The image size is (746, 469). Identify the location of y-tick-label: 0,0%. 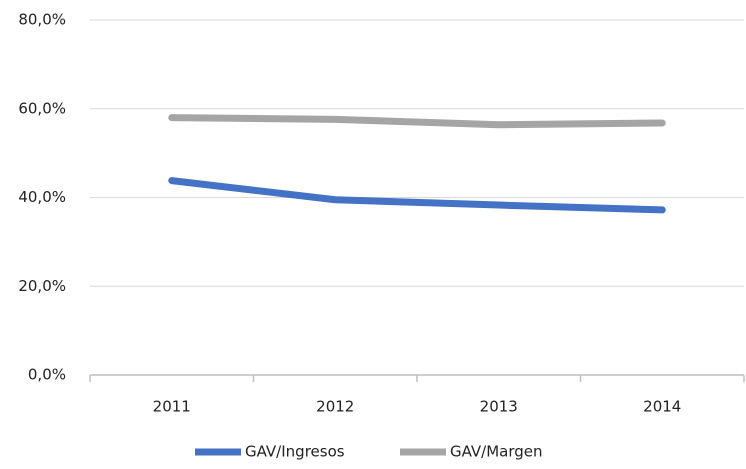
(47, 375).